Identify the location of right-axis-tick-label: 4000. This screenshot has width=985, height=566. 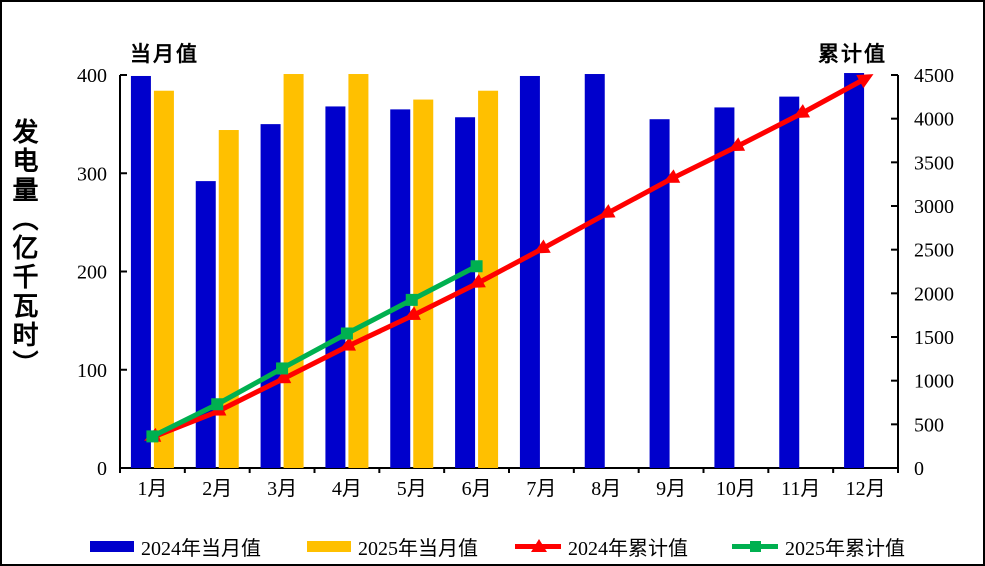
(934, 120).